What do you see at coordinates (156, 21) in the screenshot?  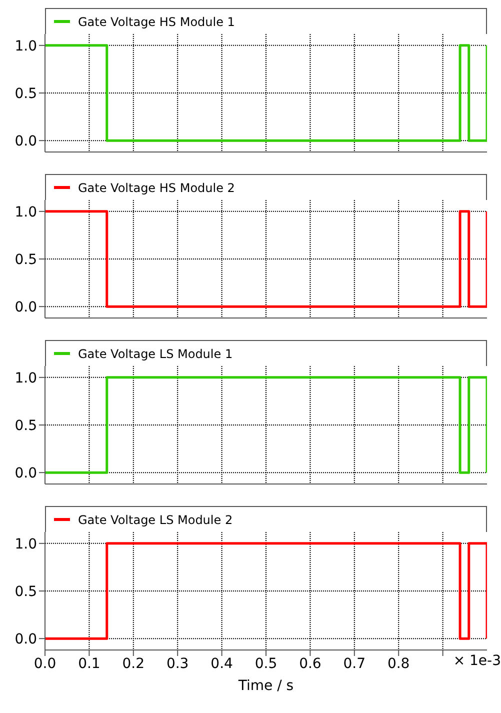 I see `legend-label: Gate Voltage HS Module 1` at bounding box center [156, 21].